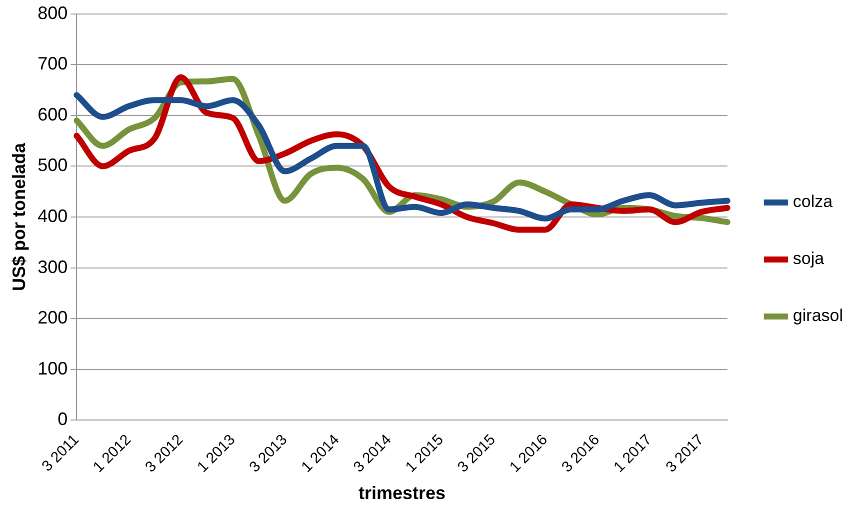  I want to click on y-tick-label: 300, so click(53, 266).